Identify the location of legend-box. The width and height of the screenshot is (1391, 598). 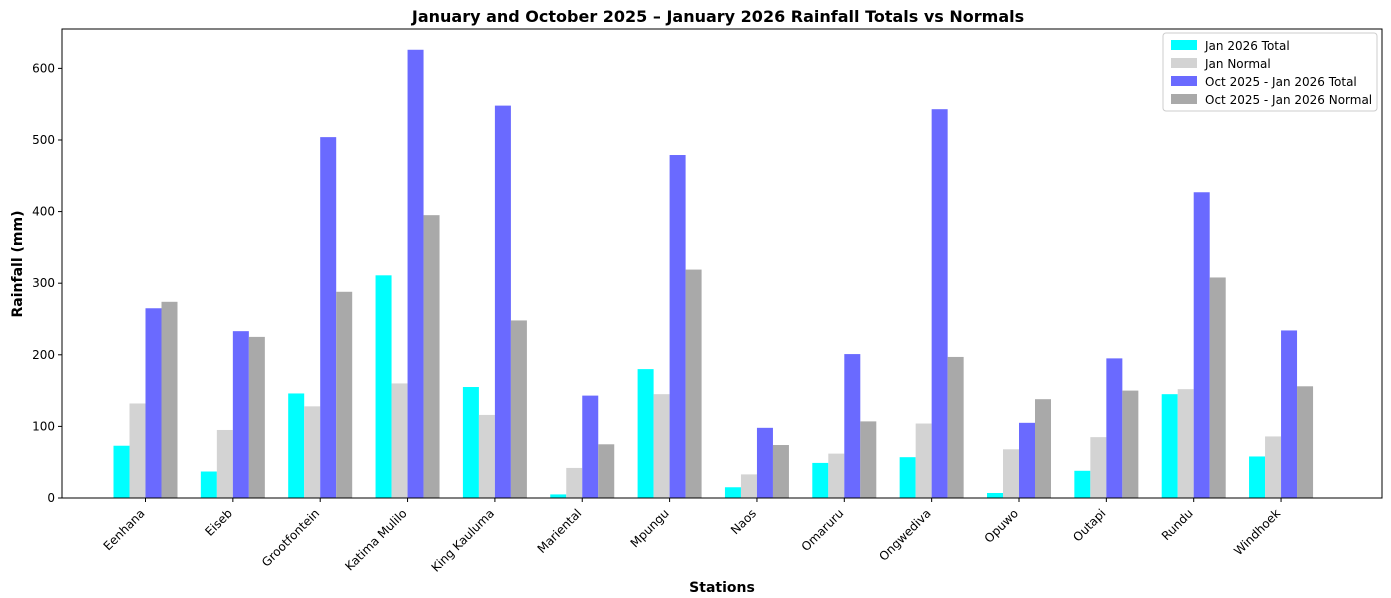
(1270, 72).